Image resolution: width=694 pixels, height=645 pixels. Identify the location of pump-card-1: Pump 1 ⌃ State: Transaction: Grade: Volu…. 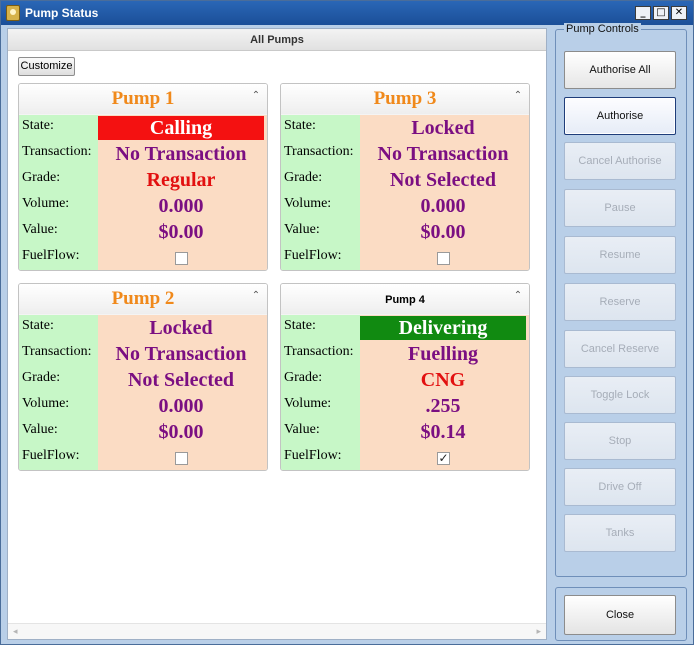
(143, 177).